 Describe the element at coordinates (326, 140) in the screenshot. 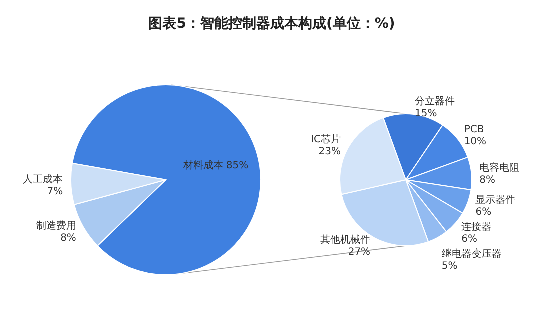

I see `slice-label: IC芯片` at that location.